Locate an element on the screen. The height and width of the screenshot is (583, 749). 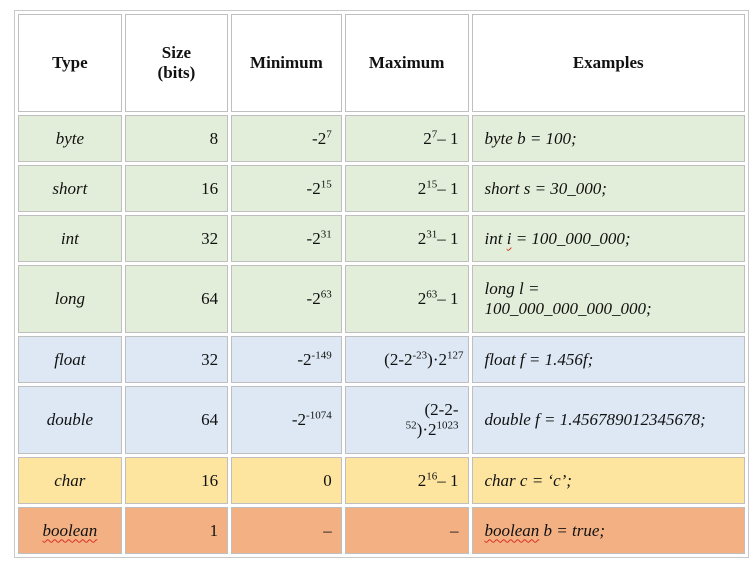
max-exponent: 16 is located at coordinates (432, 475).